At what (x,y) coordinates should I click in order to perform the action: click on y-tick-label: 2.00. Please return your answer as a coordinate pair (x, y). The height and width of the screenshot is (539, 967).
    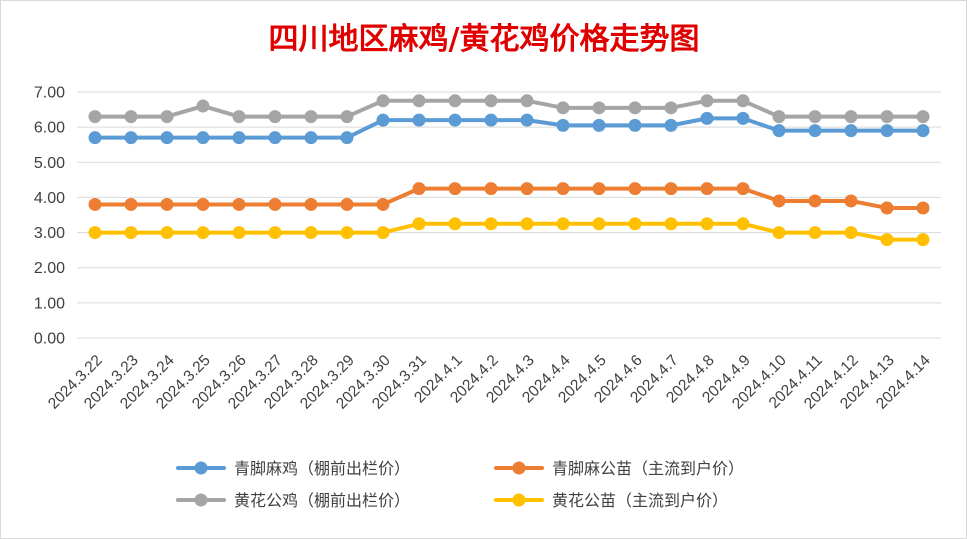
    Looking at the image, I should click on (49, 268).